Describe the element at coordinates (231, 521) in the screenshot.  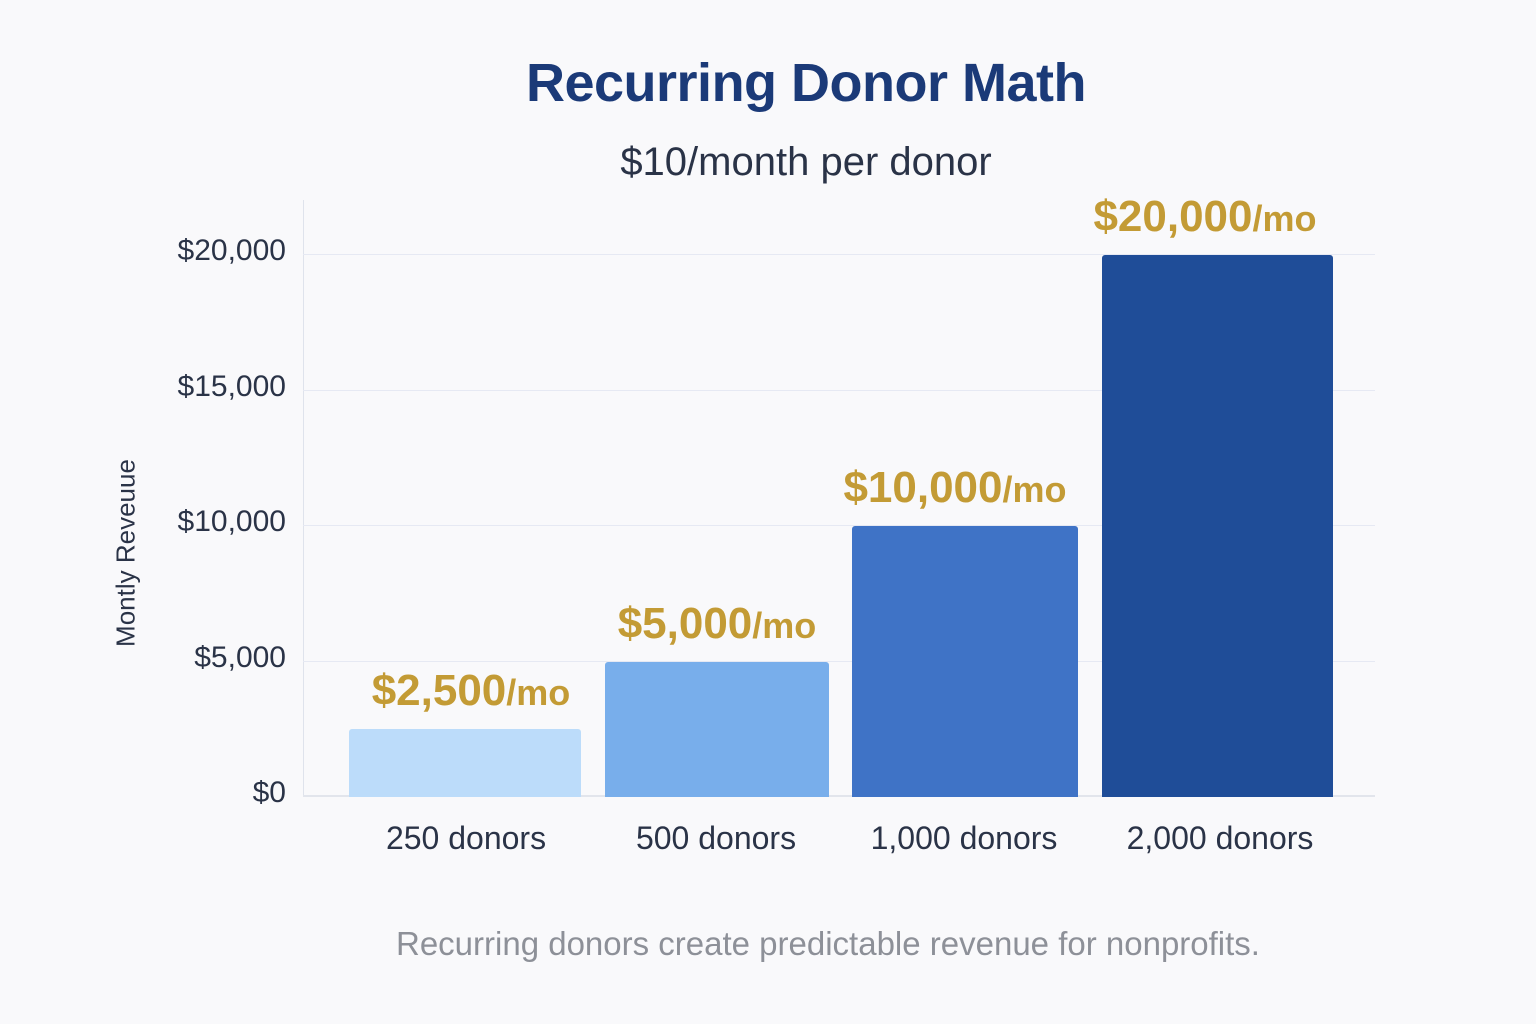
I see `y-tick-label: $10,000` at that location.